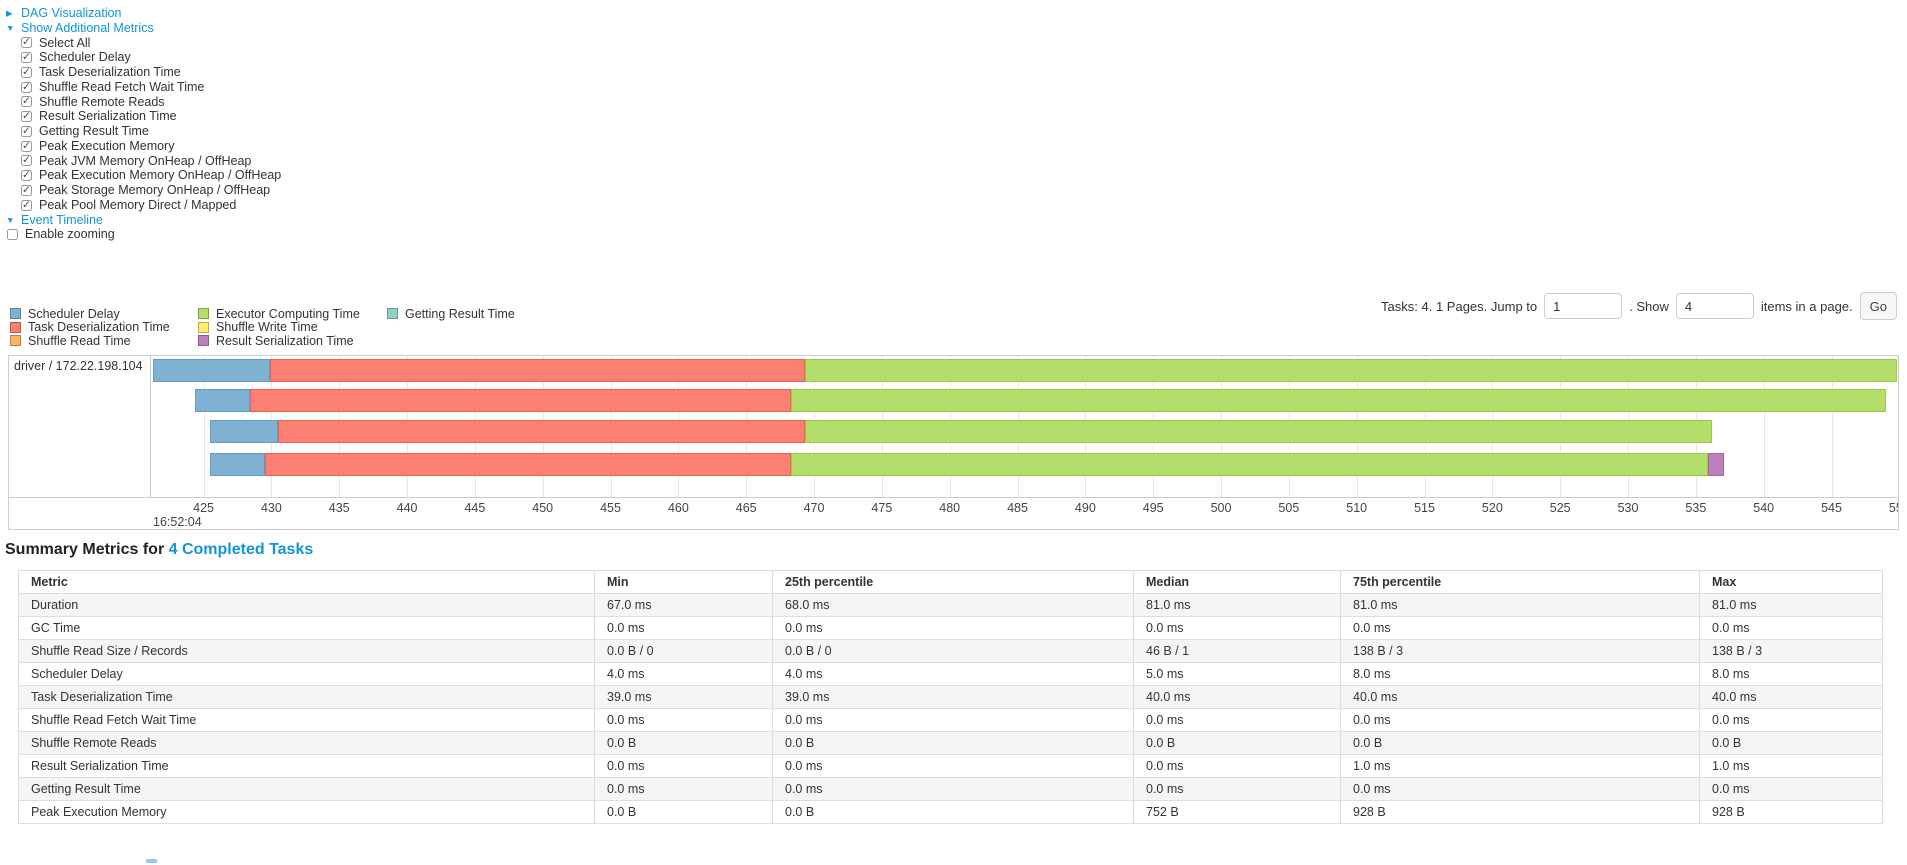 The height and width of the screenshot is (865, 1907). I want to click on go-button: Go, so click(1878, 306).